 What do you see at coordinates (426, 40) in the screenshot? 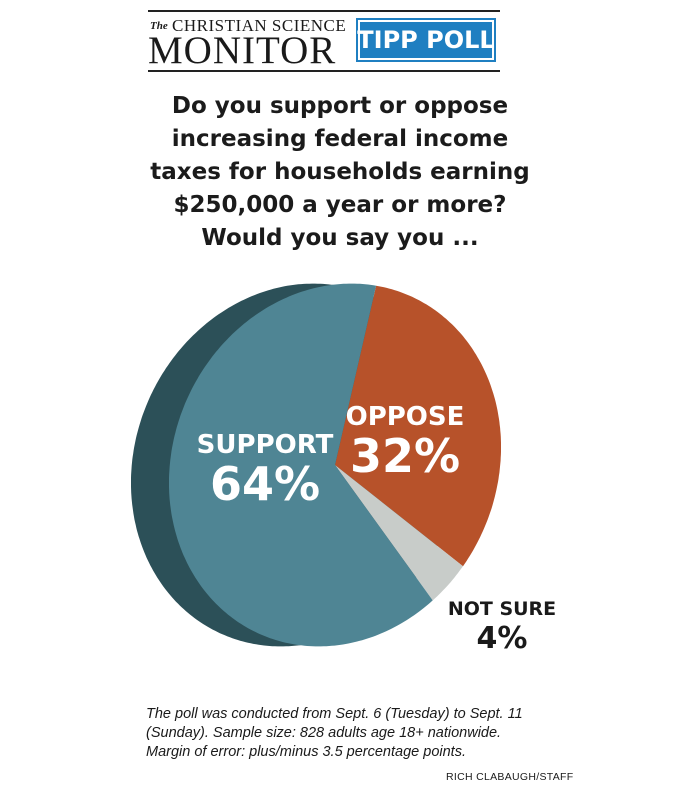
I see `tipp-poll-badge: TIPP POLL` at bounding box center [426, 40].